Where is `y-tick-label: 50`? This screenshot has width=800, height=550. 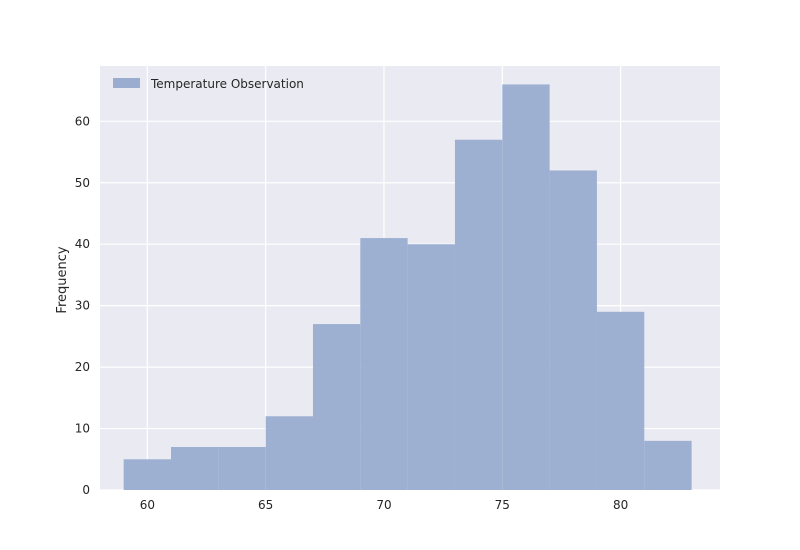
y-tick-label: 50 is located at coordinates (82, 183).